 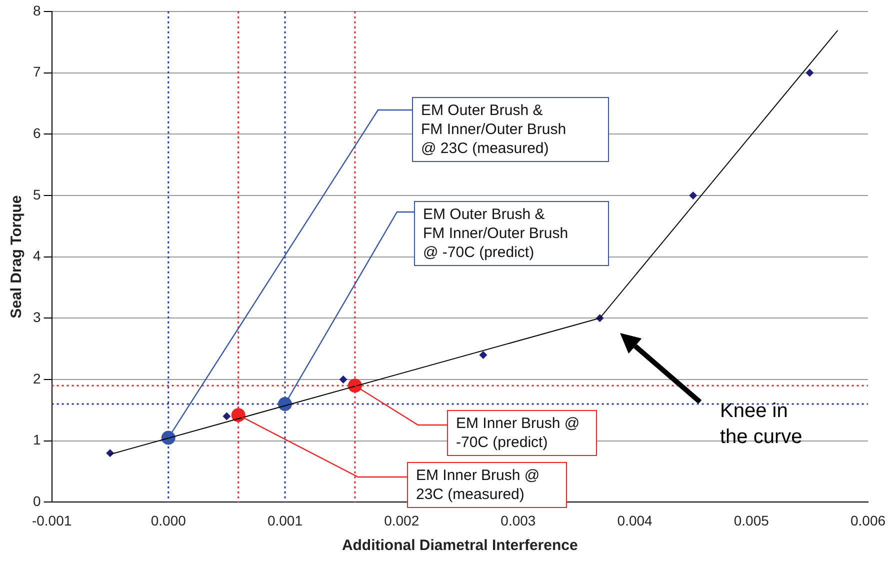 What do you see at coordinates (36, 378) in the screenshot?
I see `y-tick-label: 2` at bounding box center [36, 378].